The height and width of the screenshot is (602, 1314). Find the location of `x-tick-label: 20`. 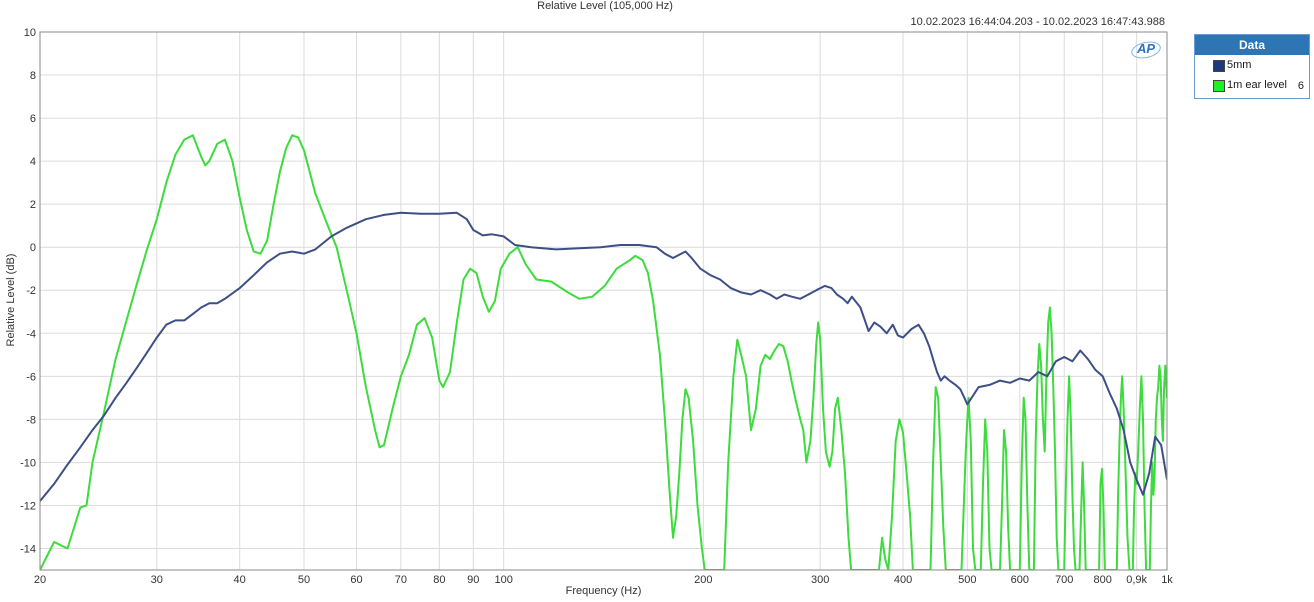

x-tick-label: 20 is located at coordinates (40, 580).